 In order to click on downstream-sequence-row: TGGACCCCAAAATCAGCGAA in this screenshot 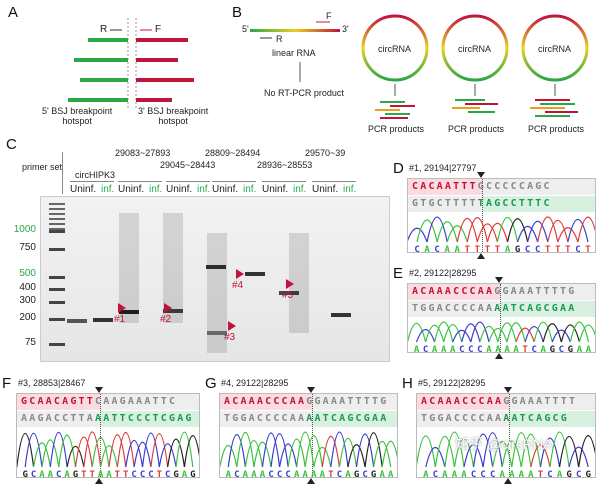, I will do `click(308, 419)`.